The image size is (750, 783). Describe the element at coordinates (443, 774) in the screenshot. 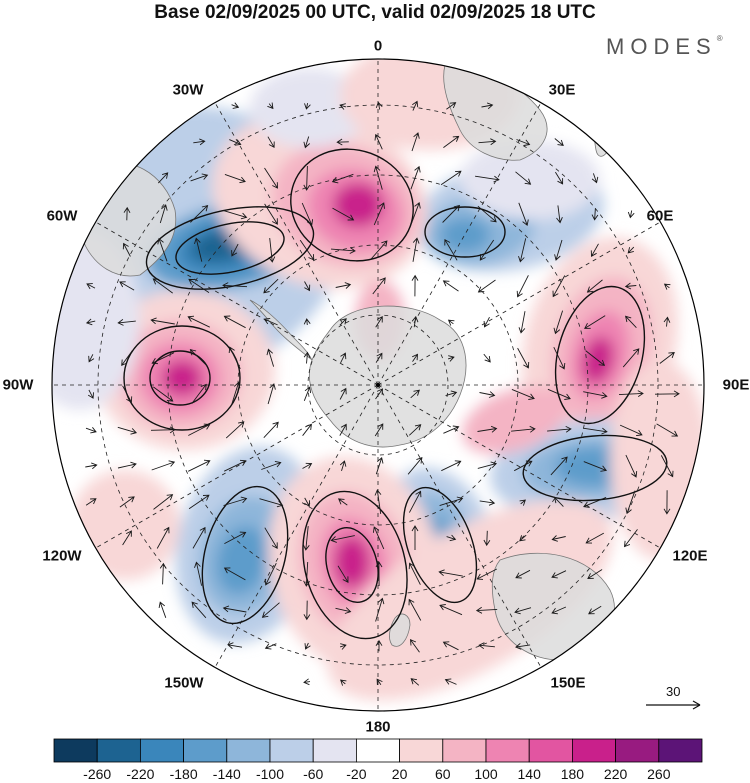

I see `colorbar-tick-label: 60` at that location.